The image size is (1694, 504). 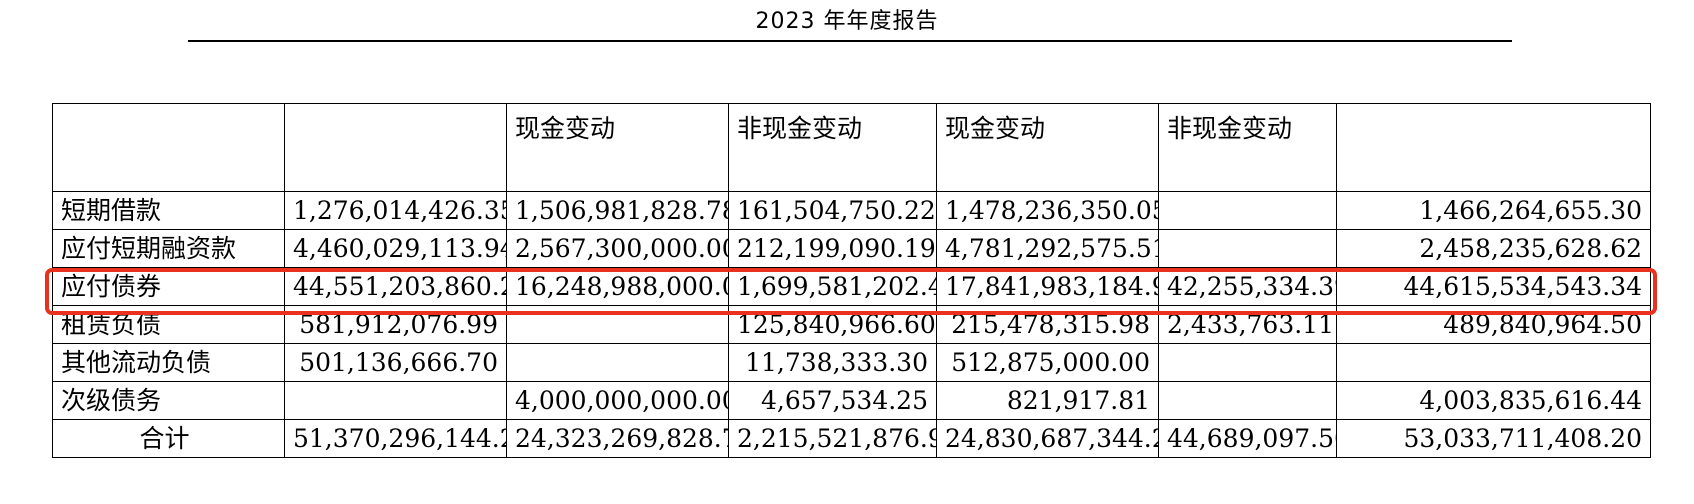 What do you see at coordinates (1047, 438) in the screenshot?
I see `table-cell: 24,830,687,344.28` at bounding box center [1047, 438].